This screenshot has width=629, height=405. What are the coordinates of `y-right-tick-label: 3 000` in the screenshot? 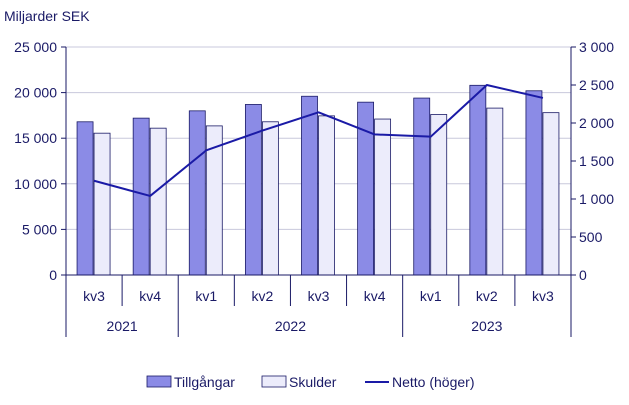 It's located at (596, 47).